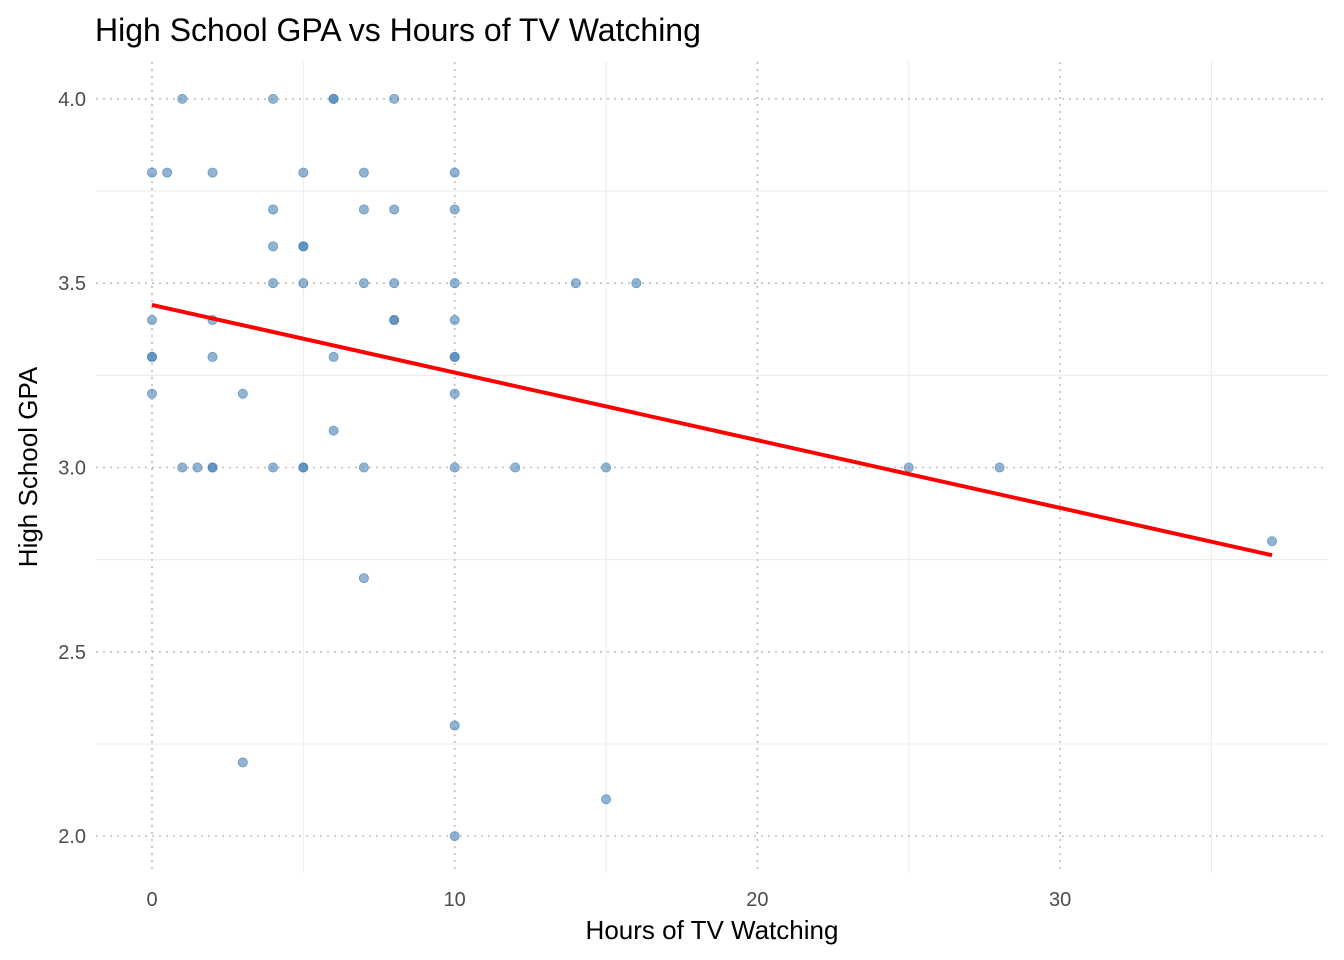 Image resolution: width=1344 pixels, height=960 pixels. What do you see at coordinates (72, 653) in the screenshot?
I see `y-tick-label: 2.5` at bounding box center [72, 653].